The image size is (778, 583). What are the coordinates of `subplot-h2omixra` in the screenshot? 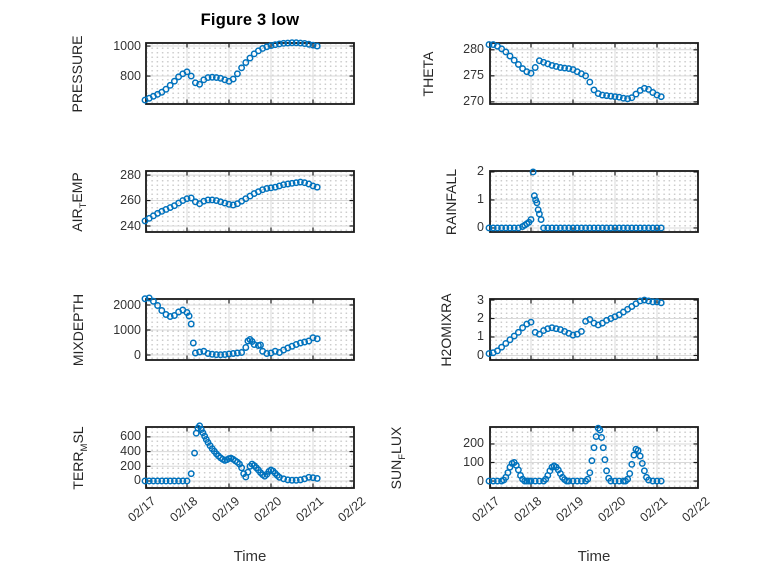 It's located at (592, 328).